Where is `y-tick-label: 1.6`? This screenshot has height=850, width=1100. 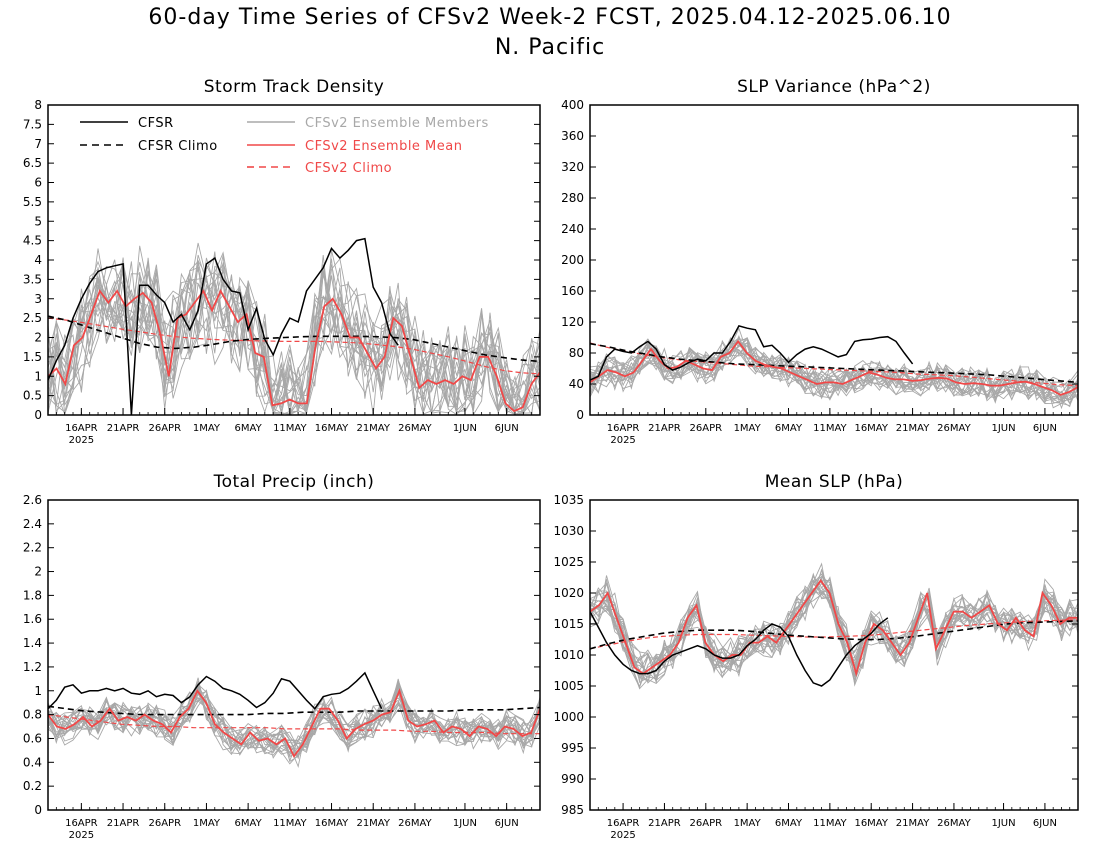
y-tick-label: 1.6 is located at coordinates (32, 619).